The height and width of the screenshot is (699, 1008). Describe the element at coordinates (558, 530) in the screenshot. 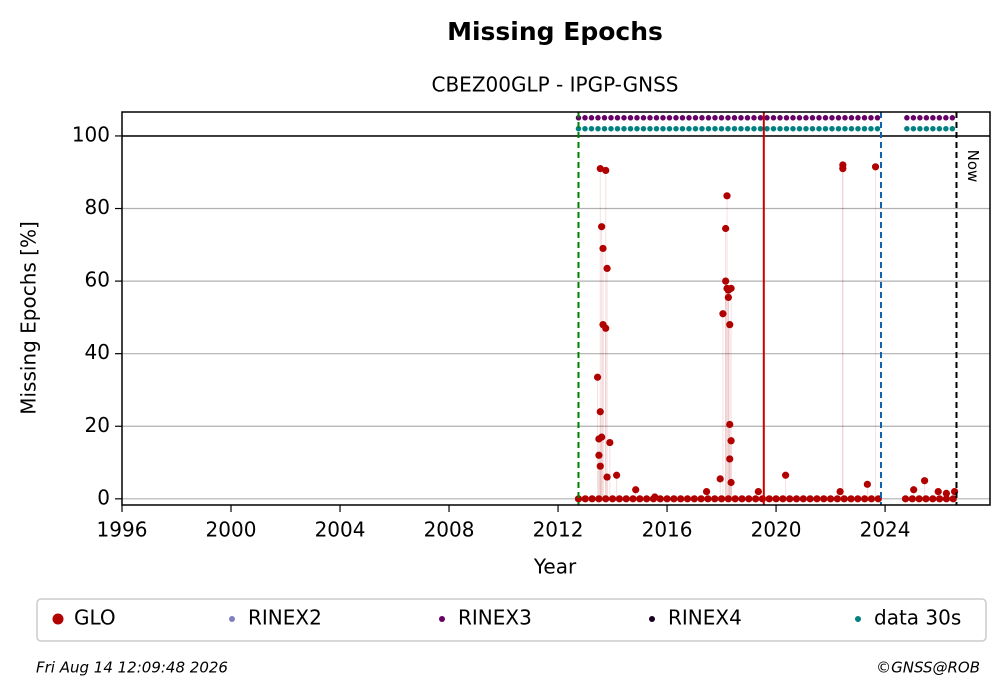

I see `x-tick-label: 2012` at that location.